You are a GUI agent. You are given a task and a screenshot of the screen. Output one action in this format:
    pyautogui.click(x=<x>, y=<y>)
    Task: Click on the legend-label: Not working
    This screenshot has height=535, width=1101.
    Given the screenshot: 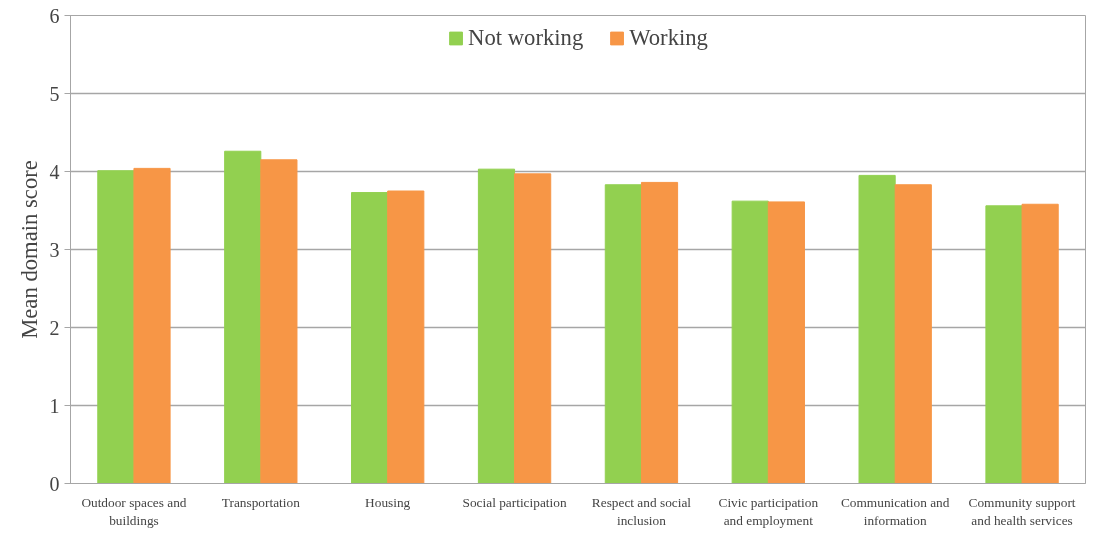 What is the action you would take?
    pyautogui.click(x=526, y=38)
    